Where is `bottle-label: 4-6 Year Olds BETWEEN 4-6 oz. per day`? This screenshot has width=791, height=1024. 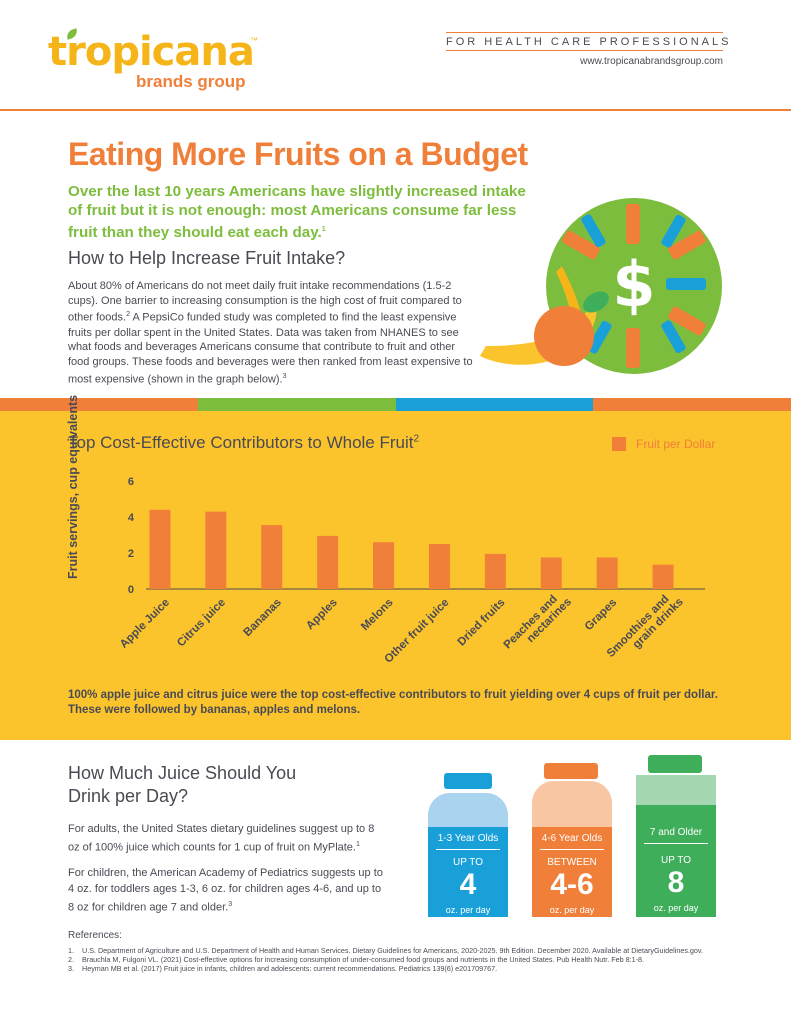 bottle-label: 4-6 Year Olds BETWEEN 4-6 oz. per day is located at coordinates (572, 872).